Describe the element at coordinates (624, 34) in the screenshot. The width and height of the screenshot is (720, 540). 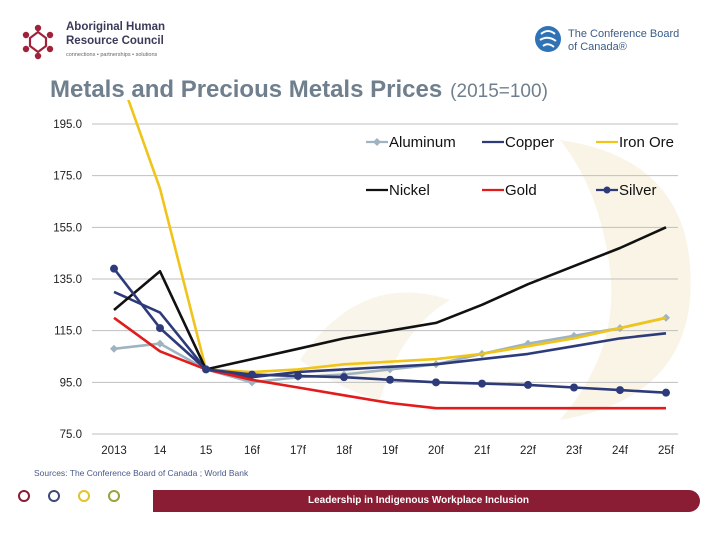
I see `right-logo-name-line1: The Conference Board` at that location.